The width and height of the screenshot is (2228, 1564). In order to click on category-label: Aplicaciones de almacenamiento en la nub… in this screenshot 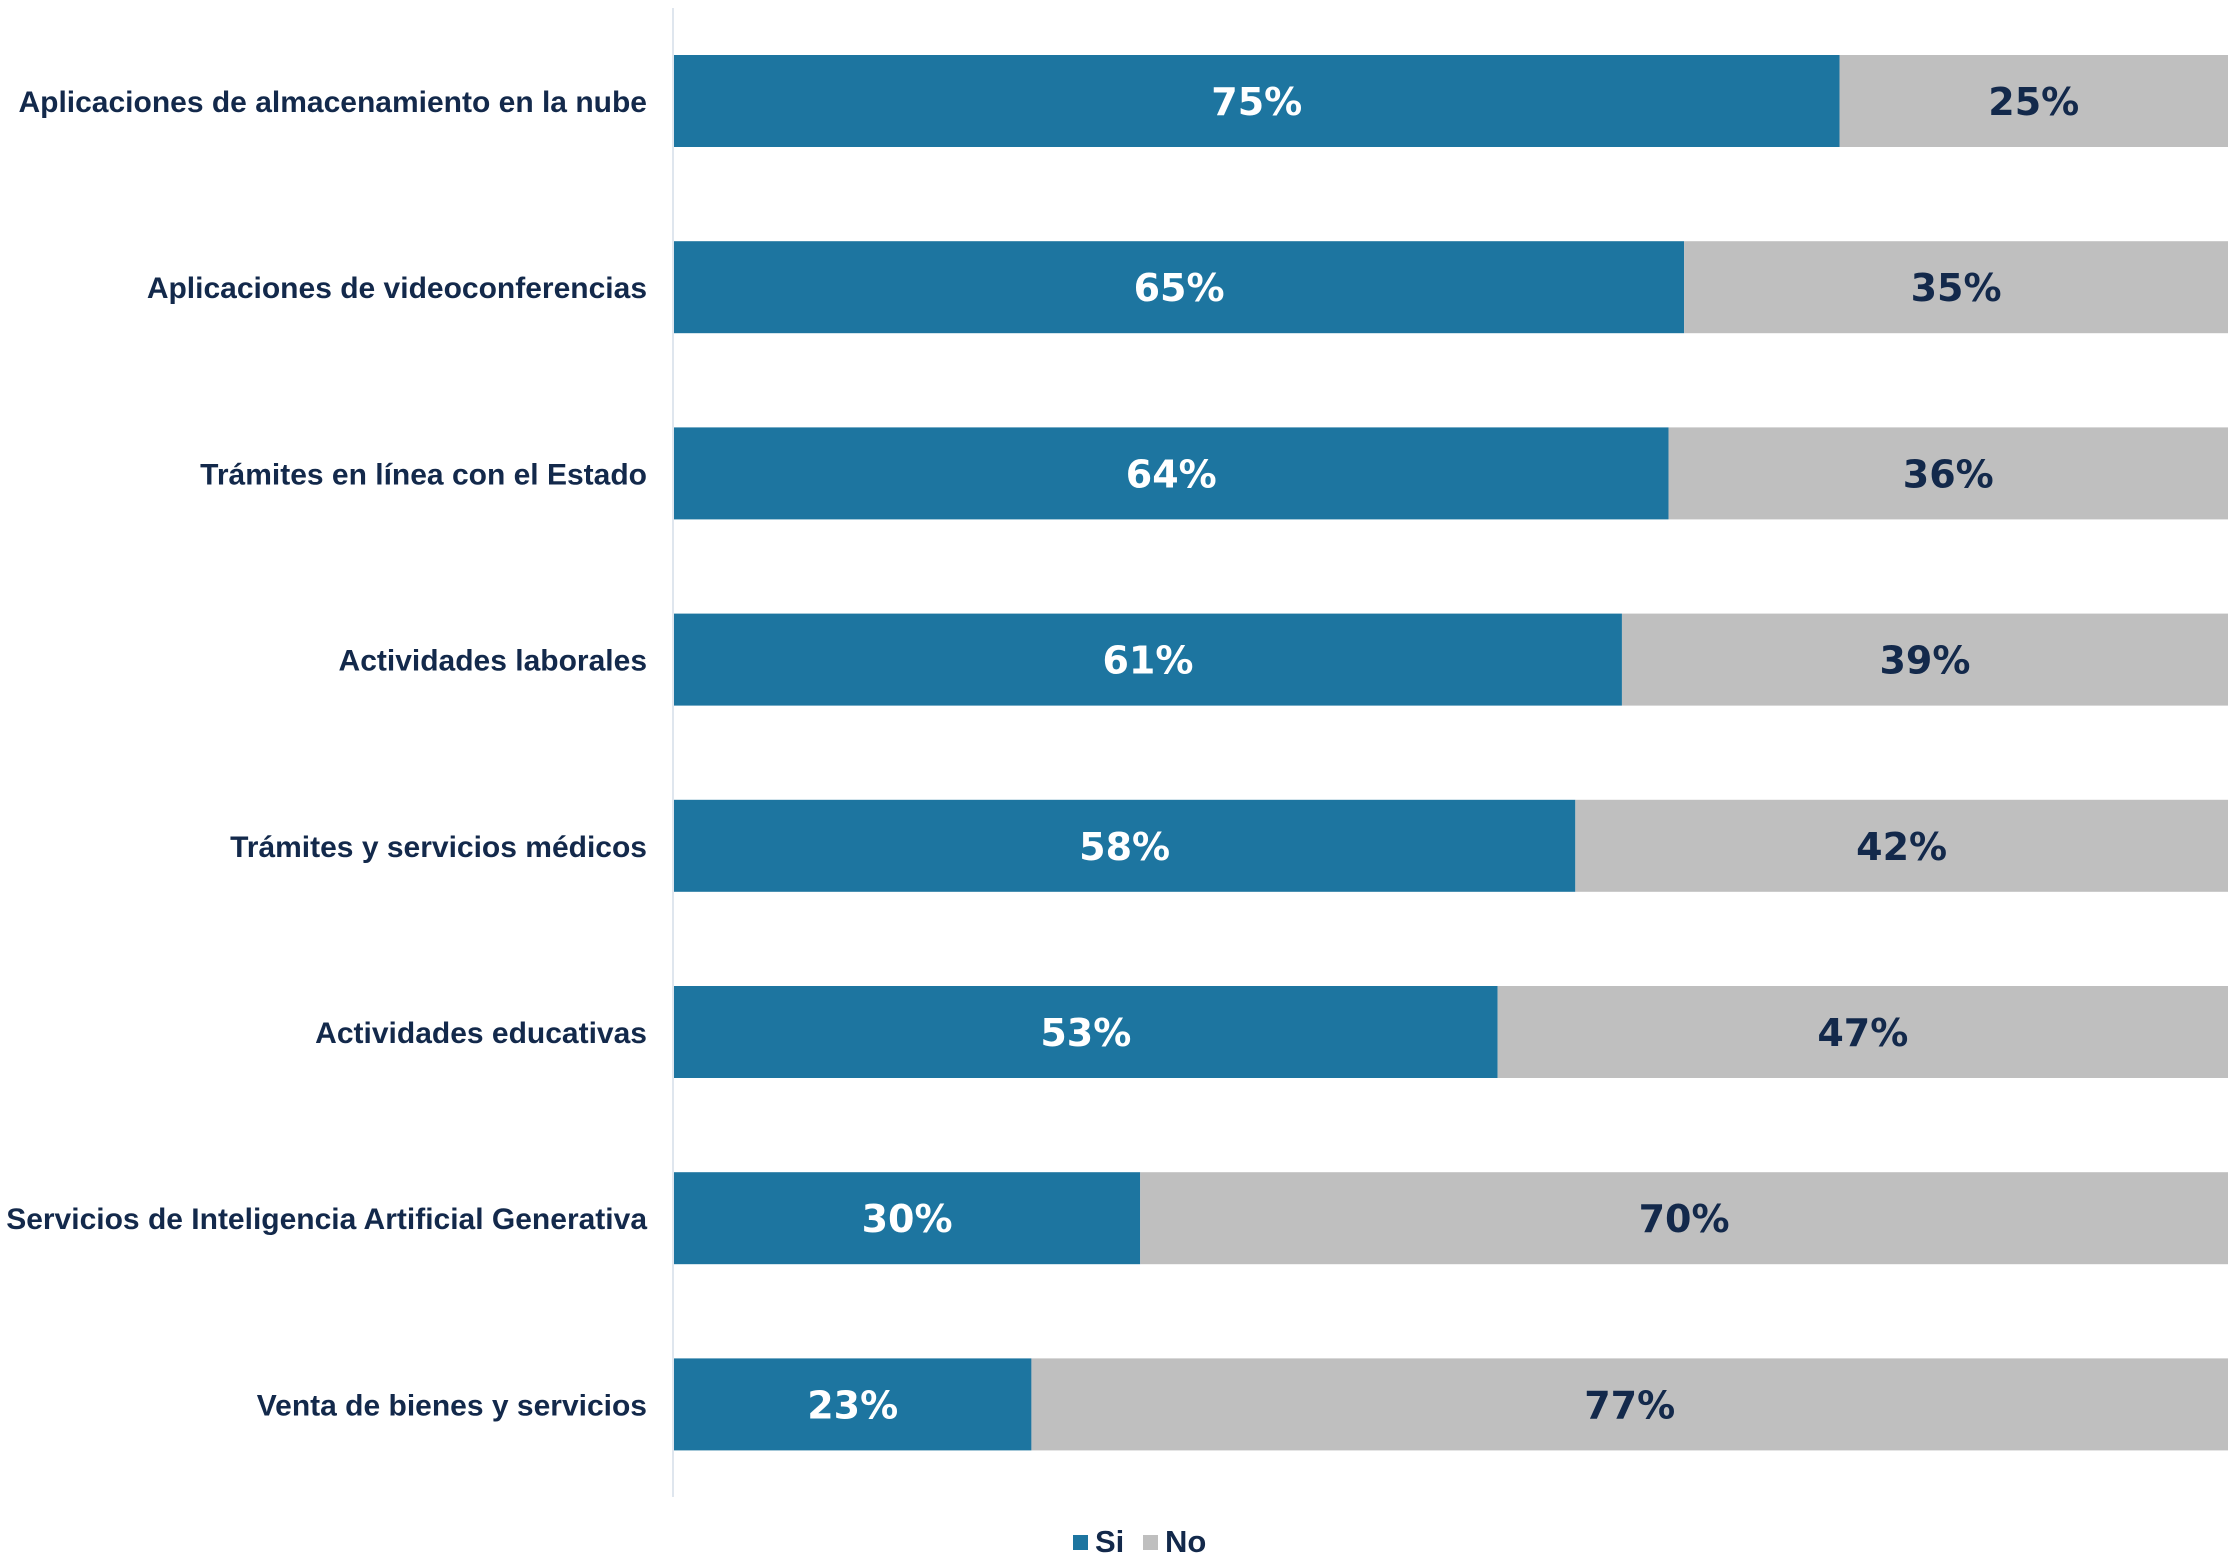, I will do `click(332, 102)`.